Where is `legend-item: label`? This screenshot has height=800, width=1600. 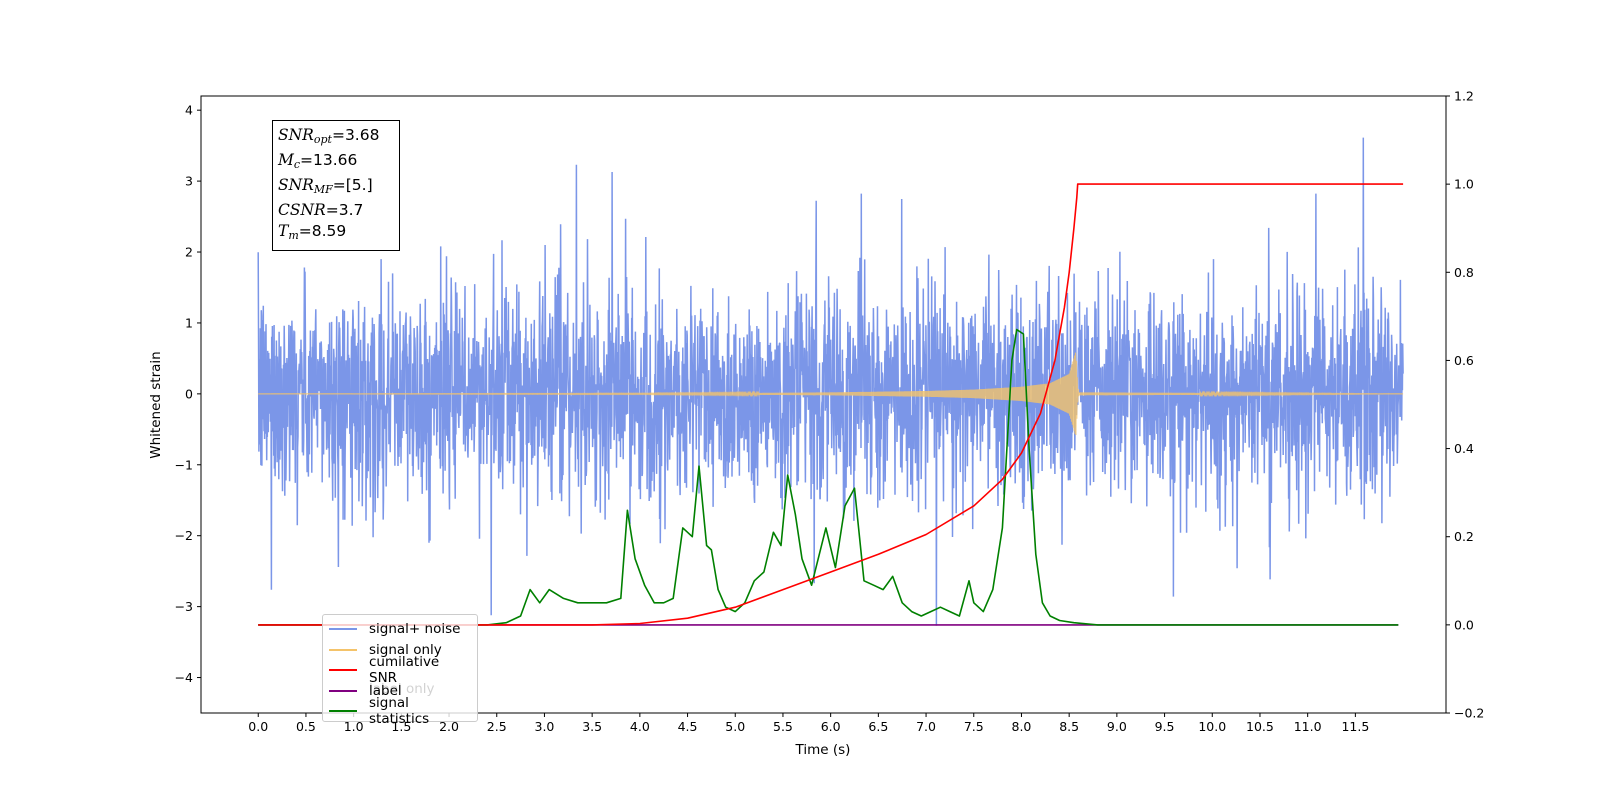 legend-item: label is located at coordinates (400, 691).